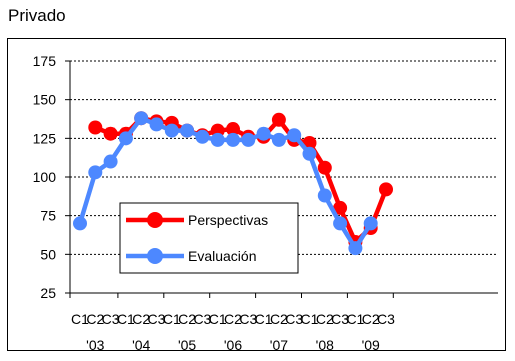 Image resolution: width=515 pixels, height=361 pixels. What do you see at coordinates (48, 293) in the screenshot?
I see `y-tick-label: 25` at bounding box center [48, 293].